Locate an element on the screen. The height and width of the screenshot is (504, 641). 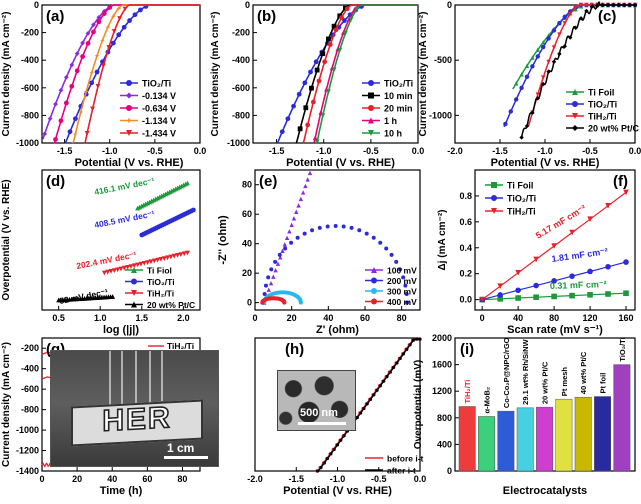
panel-e-legend-label: 300 mV is located at coordinates (402, 292).